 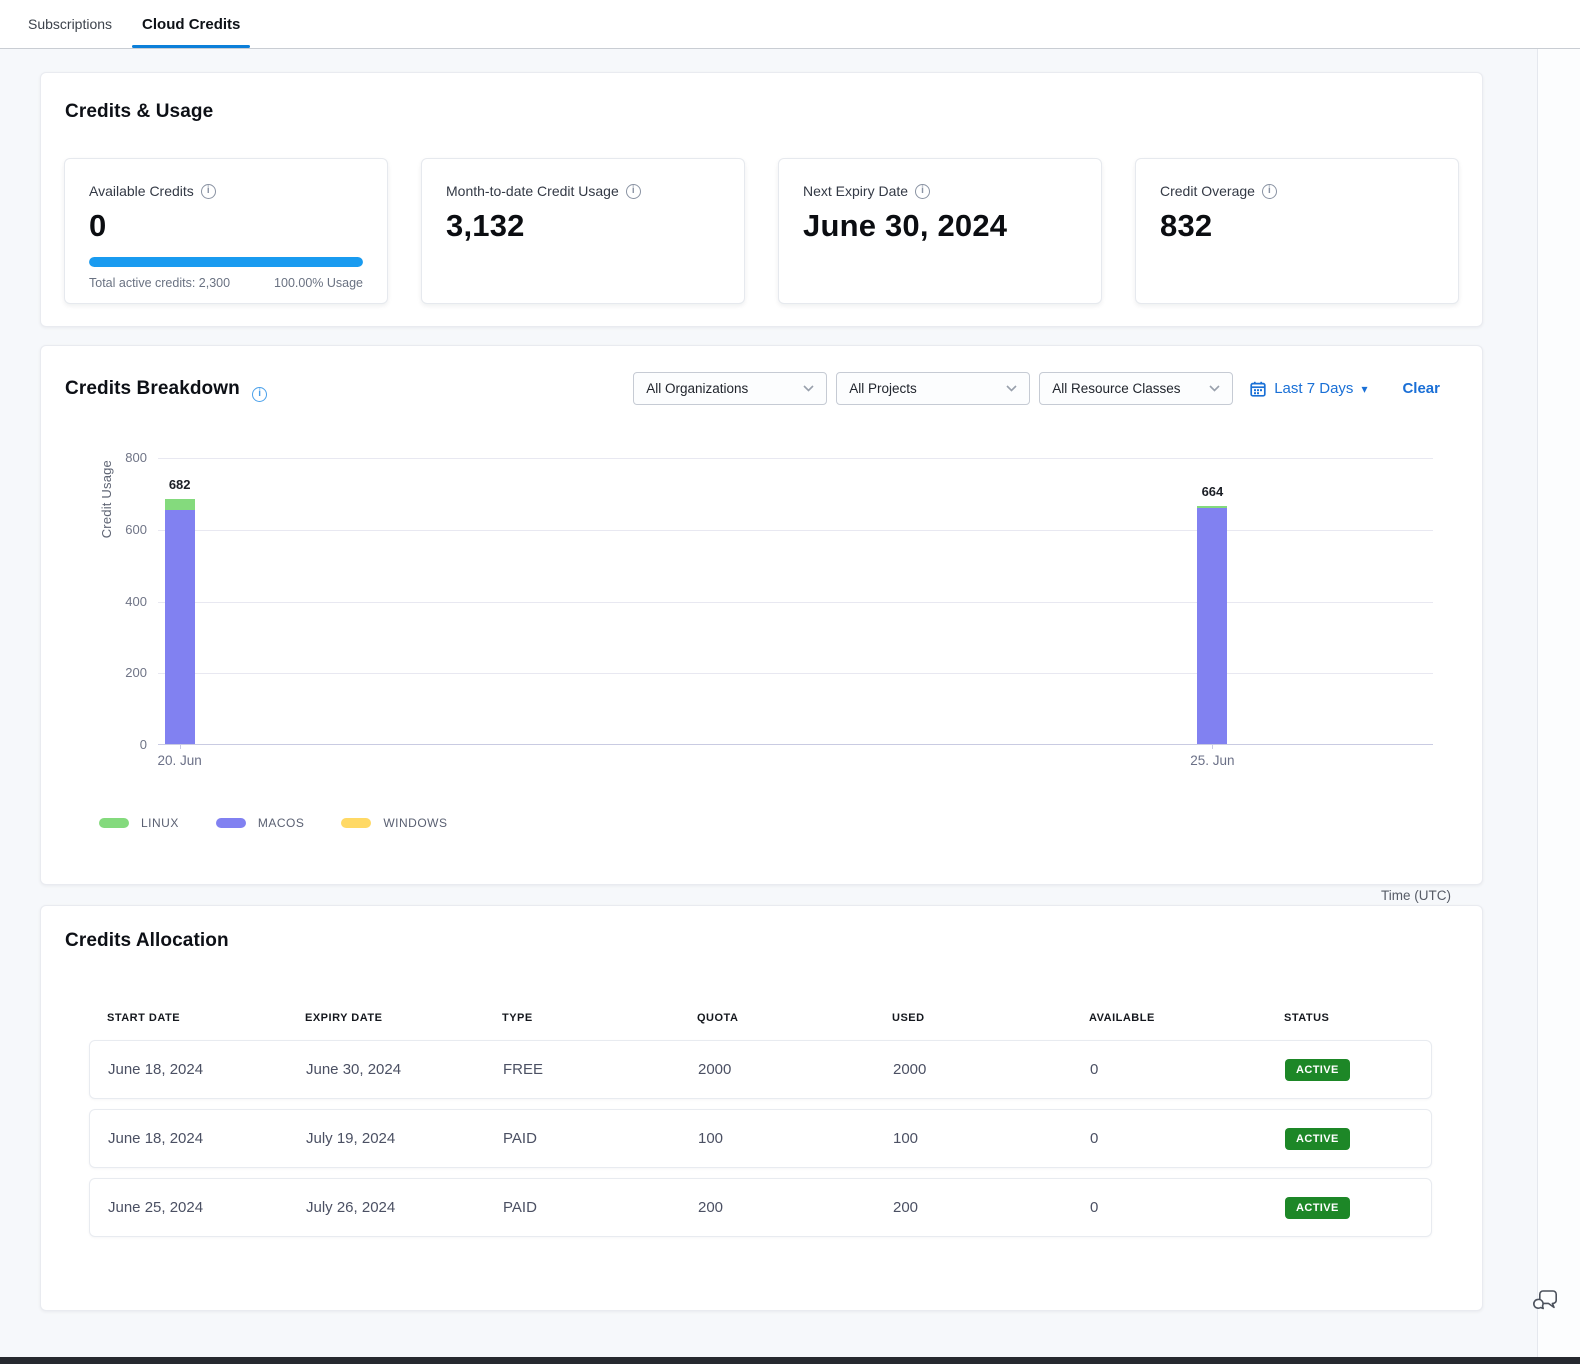 I want to click on cell-used: 100, so click(x=906, y=1138).